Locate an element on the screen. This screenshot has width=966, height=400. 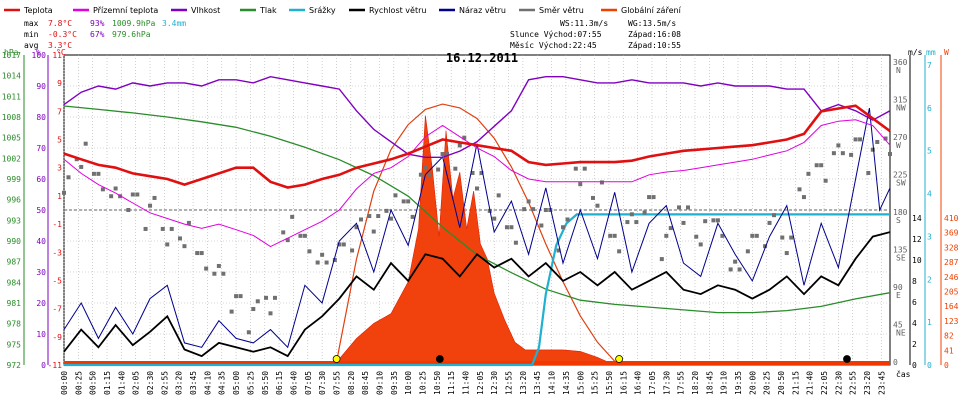
axis-hpa-tick: 984 is located at coordinates (14, 282).